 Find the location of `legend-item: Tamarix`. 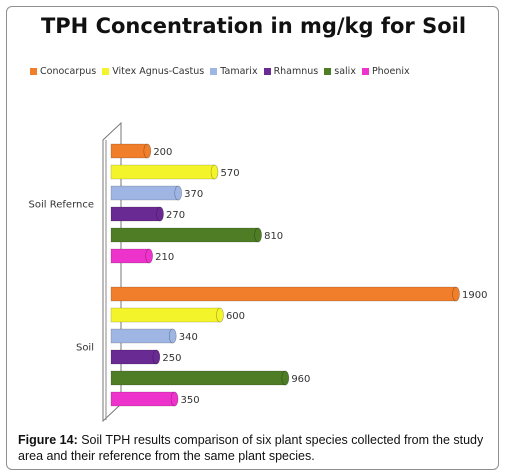

legend-item: Tamarix is located at coordinates (234, 71).